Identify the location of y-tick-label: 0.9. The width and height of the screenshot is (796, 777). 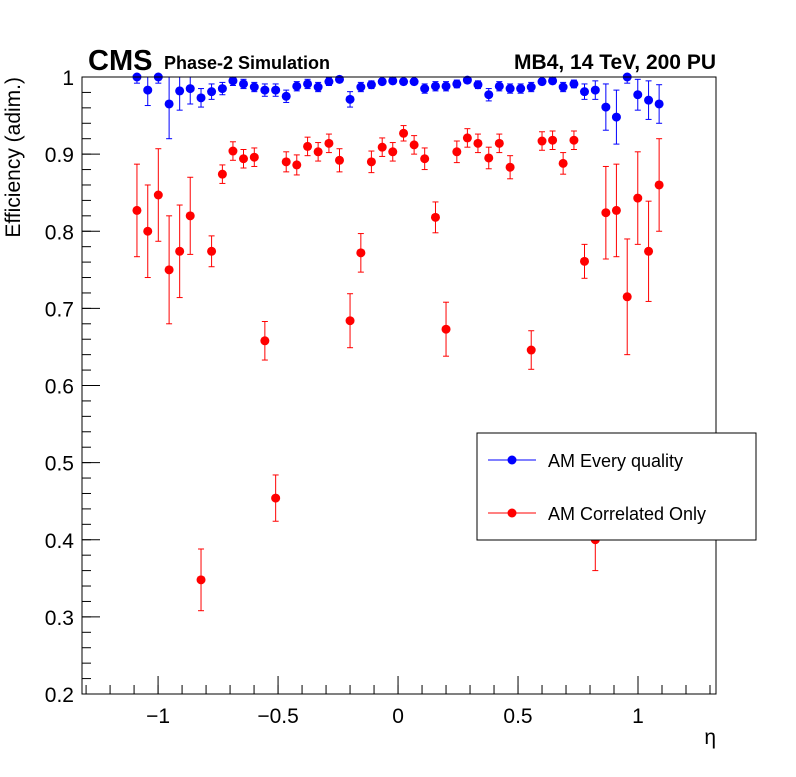
(59, 155).